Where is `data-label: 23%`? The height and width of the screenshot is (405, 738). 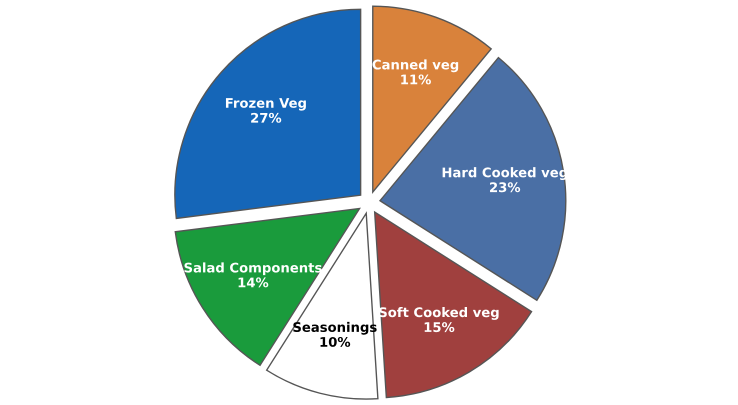 data-label: 23% is located at coordinates (505, 187).